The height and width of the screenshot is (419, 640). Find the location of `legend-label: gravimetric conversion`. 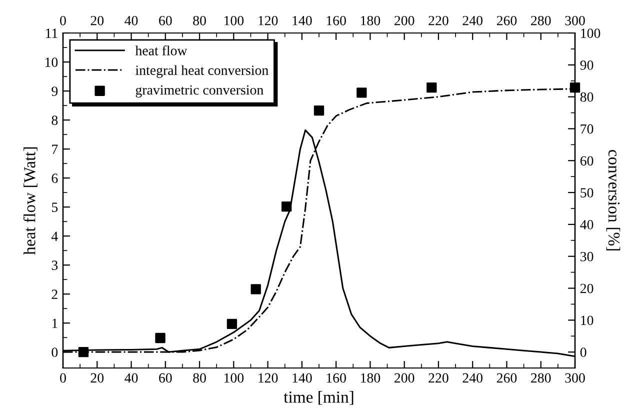

legend-label: gravimetric conversion is located at coordinates (200, 91).